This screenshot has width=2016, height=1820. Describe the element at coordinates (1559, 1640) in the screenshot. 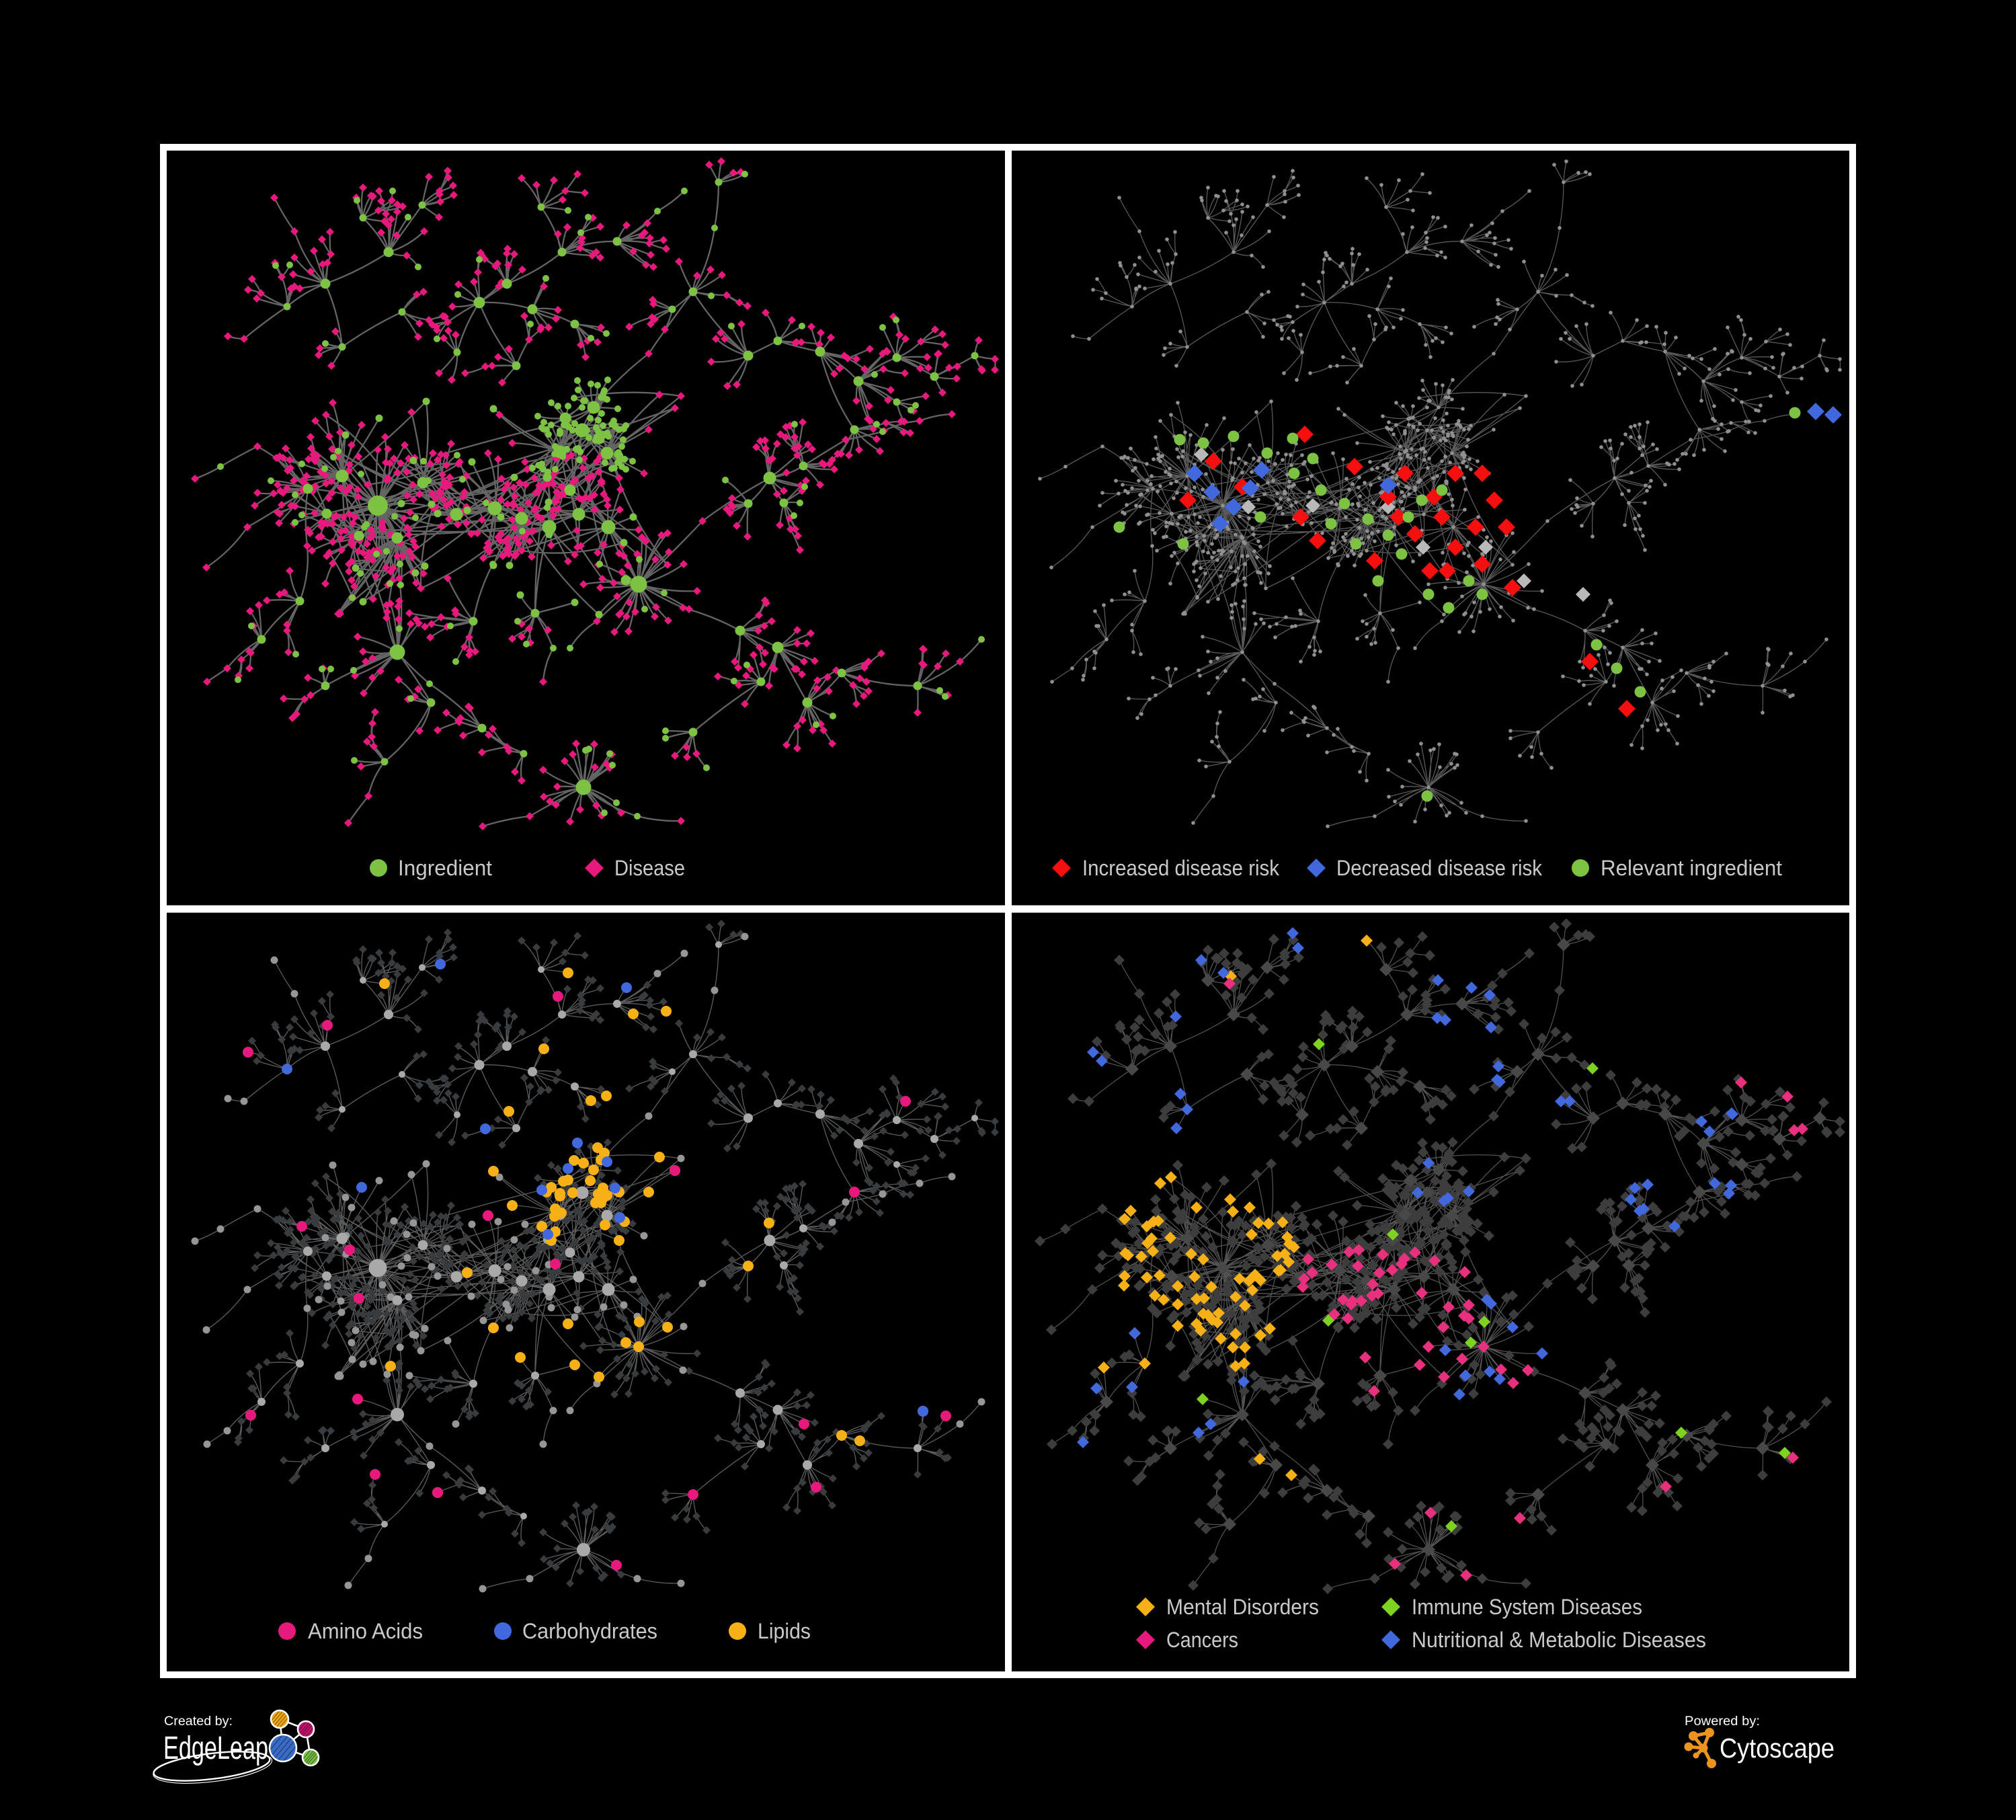

I see `svg-text:Nutritional & Metabolic Diseas: Nutritional & Metabolic Diseases` at that location.